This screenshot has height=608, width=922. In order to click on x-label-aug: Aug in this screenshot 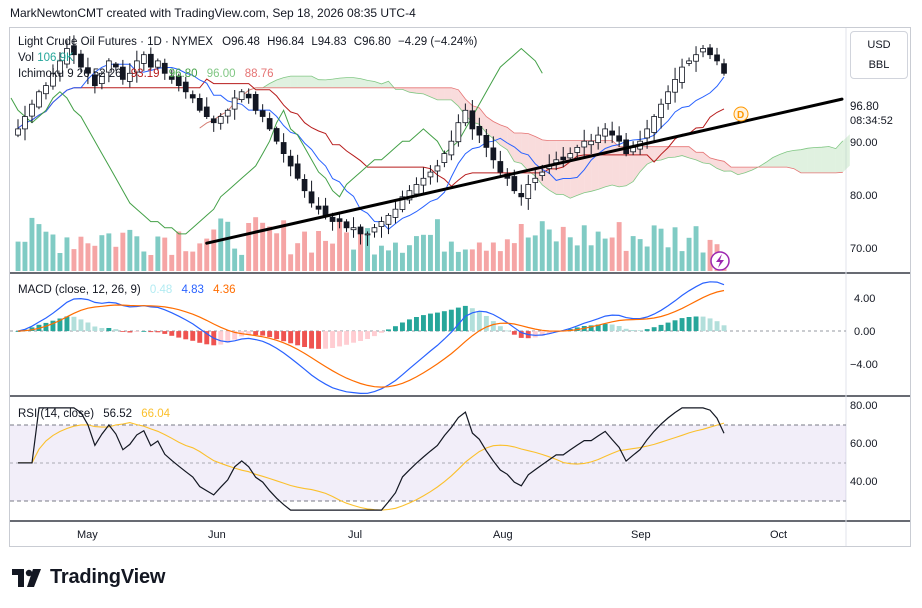, I will do `click(503, 535)`.